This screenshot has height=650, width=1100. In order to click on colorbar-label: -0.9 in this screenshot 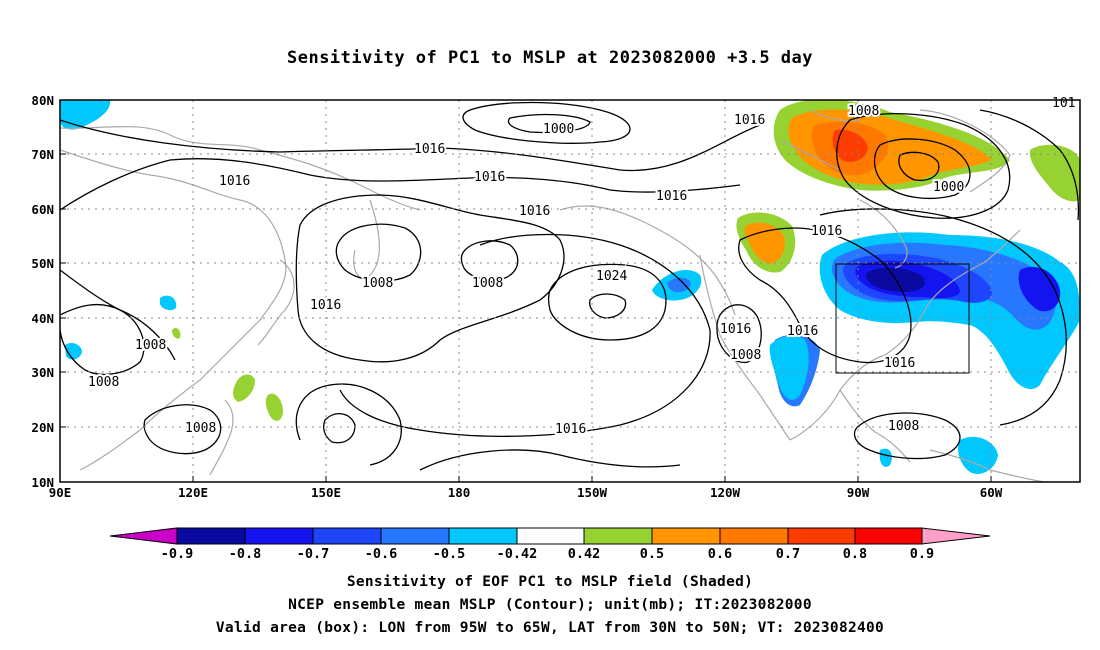, I will do `click(177, 554)`.